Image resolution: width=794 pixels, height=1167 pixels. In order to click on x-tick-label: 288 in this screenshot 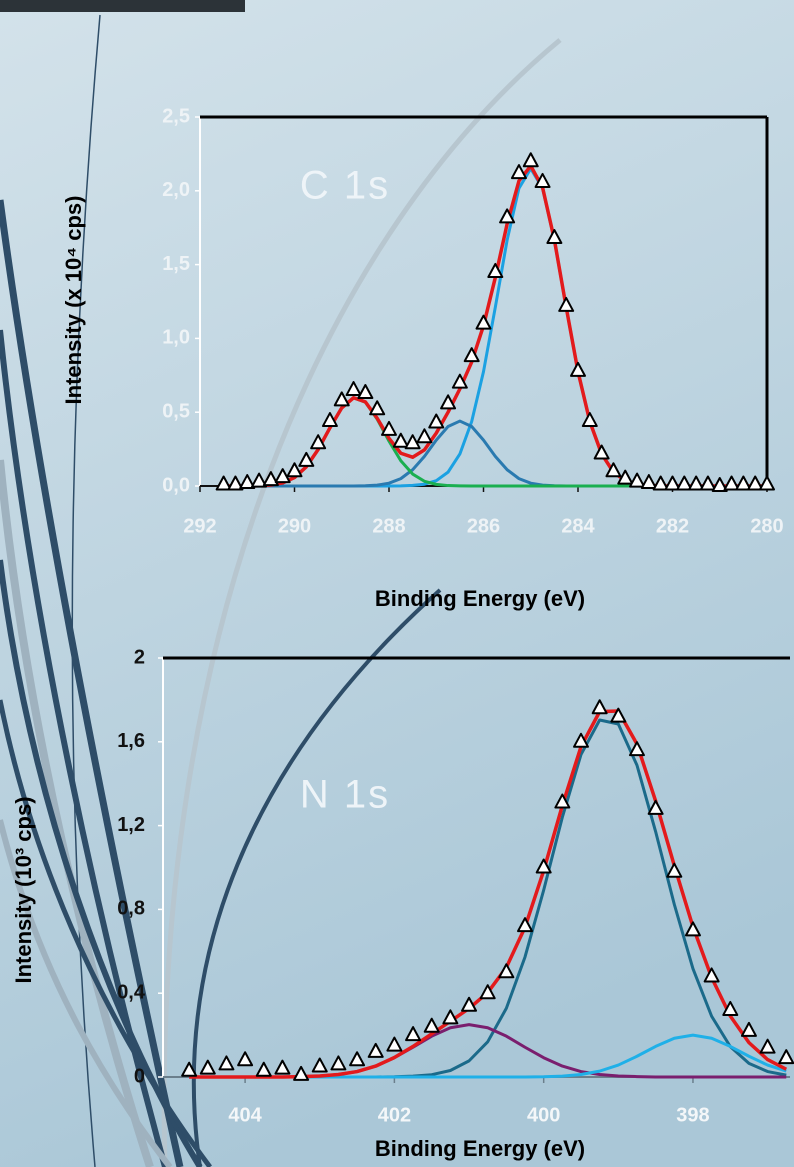, I will do `click(388, 526)`.